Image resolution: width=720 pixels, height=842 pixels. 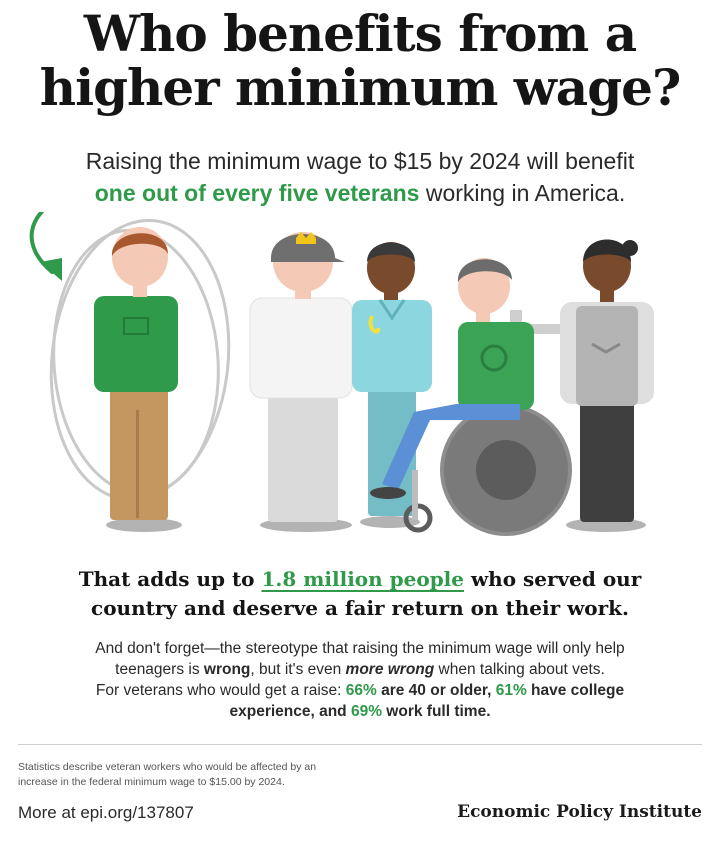 I want to click on lead-highlight: 1.8 million people, so click(x=362, y=579).